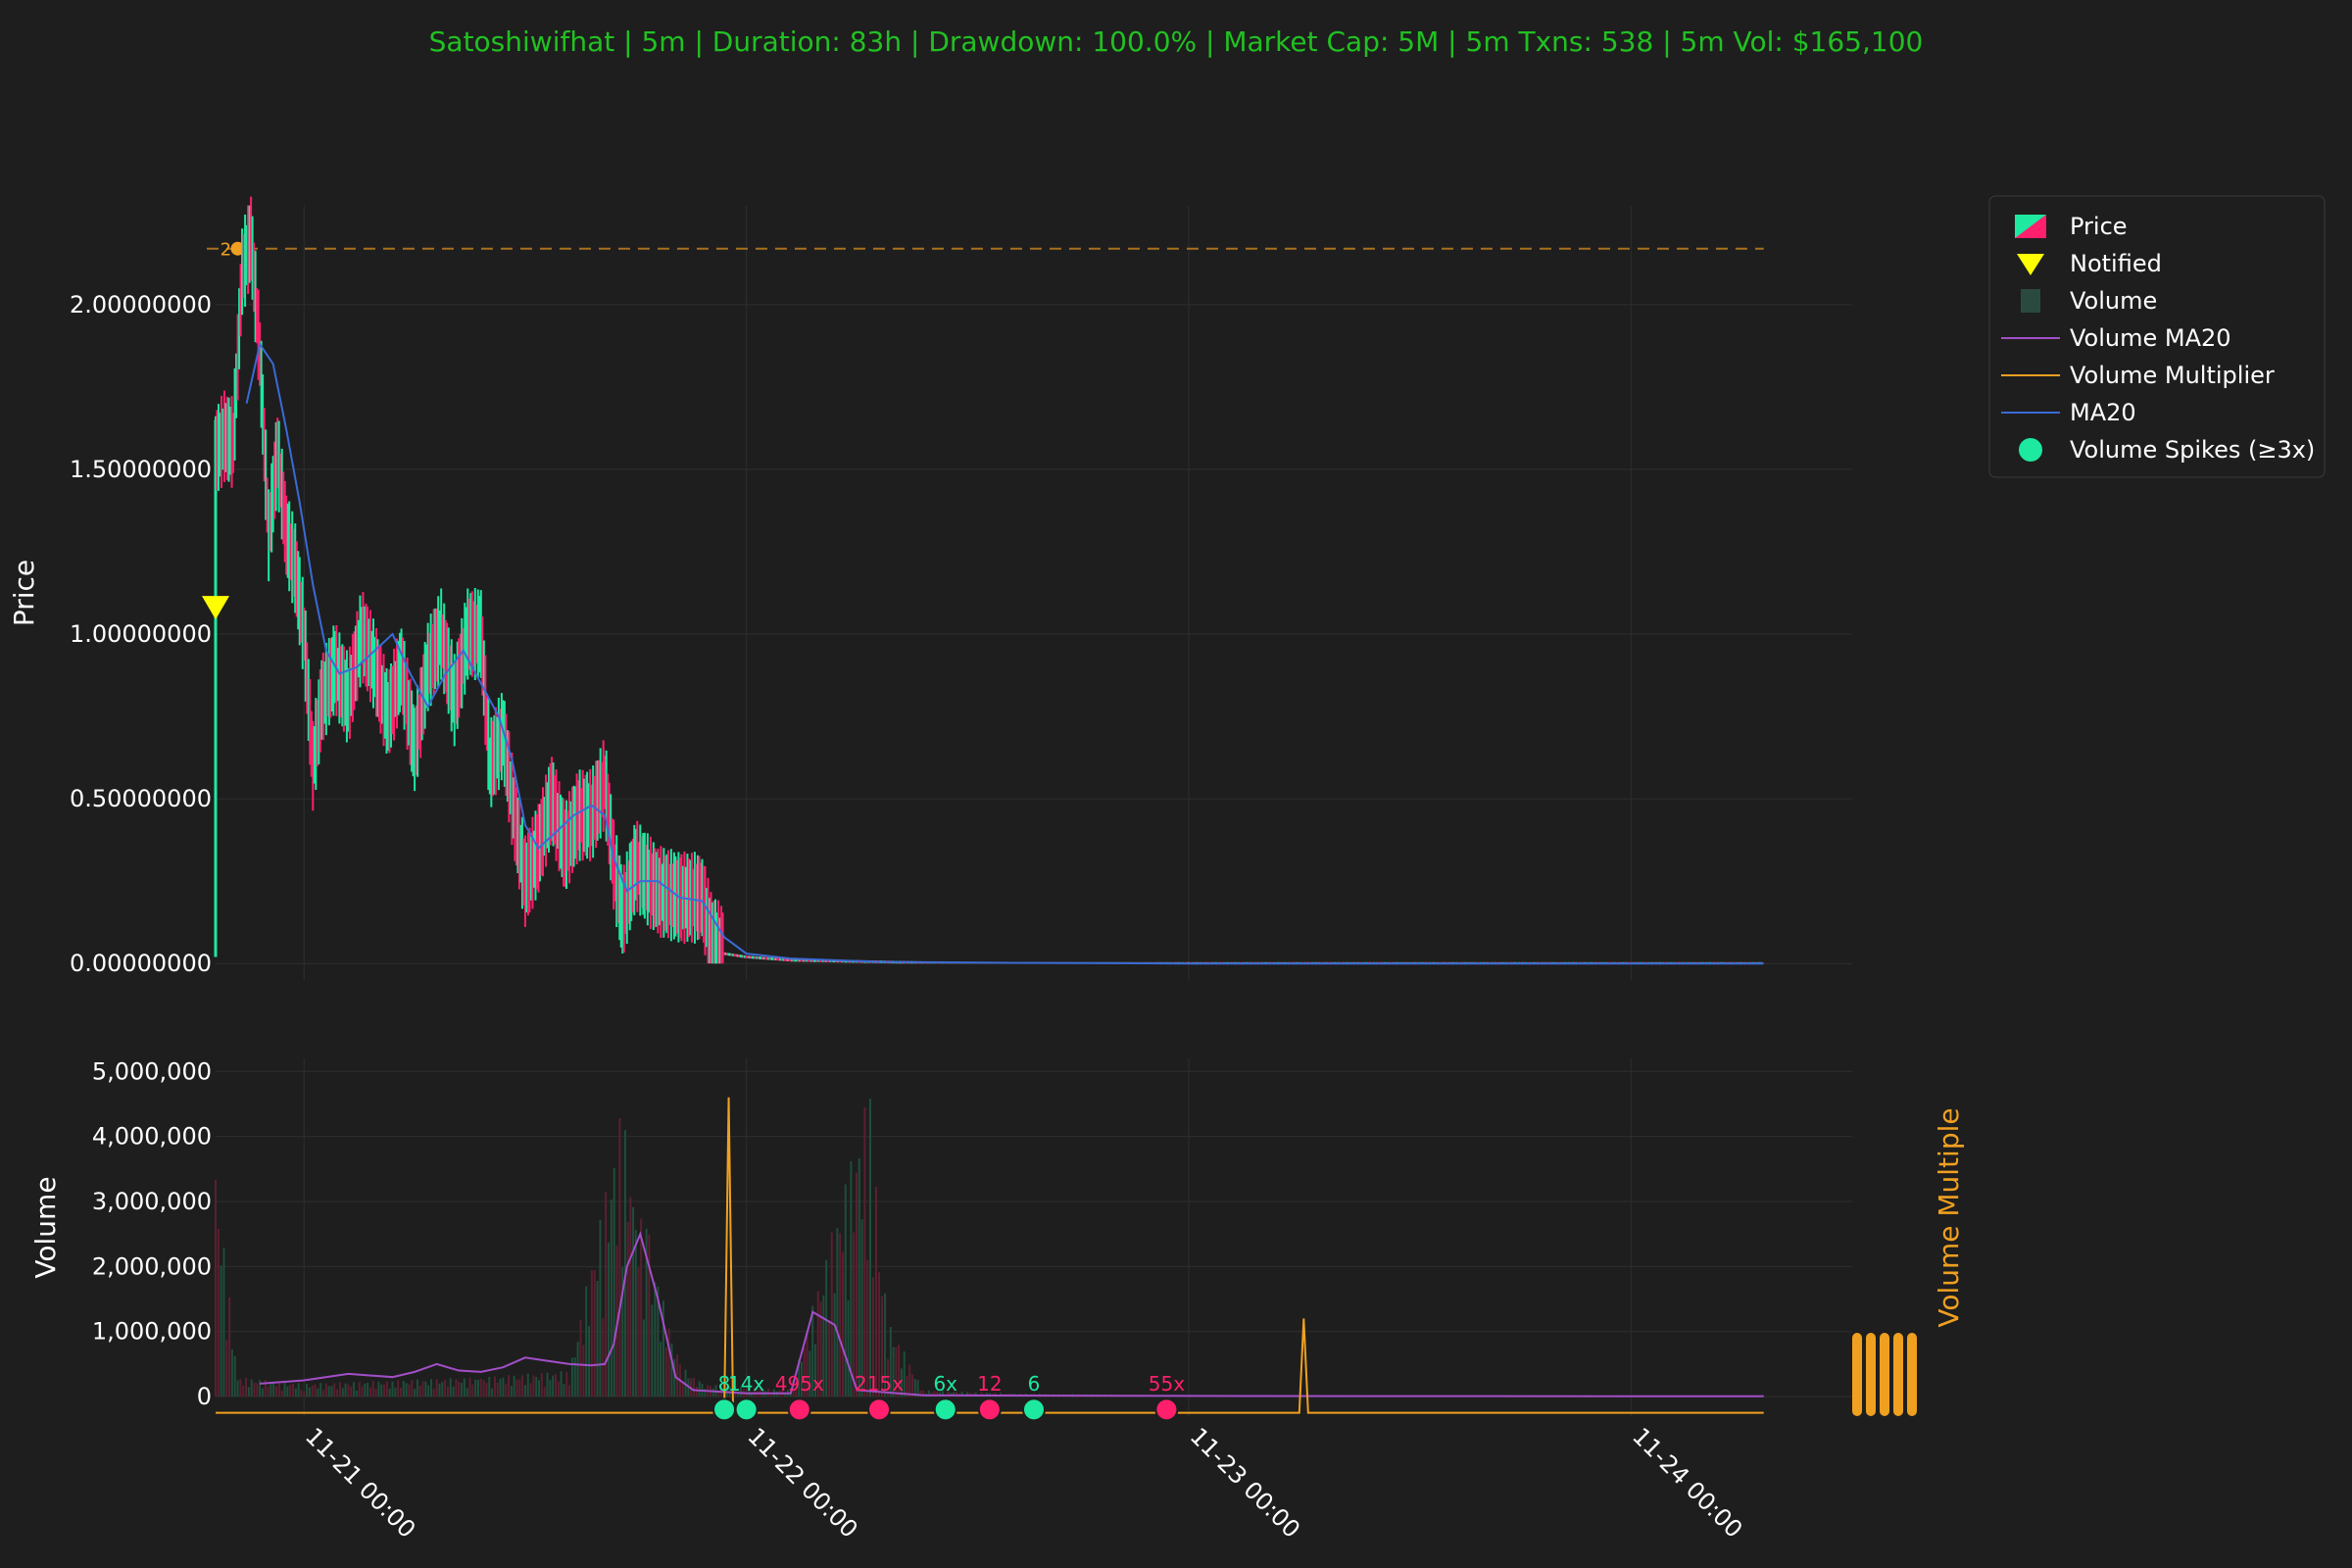 This screenshot has width=2352, height=1568. Describe the element at coordinates (141, 634) in the screenshot. I see `price-y-tick-label: 1.00000000` at that location.